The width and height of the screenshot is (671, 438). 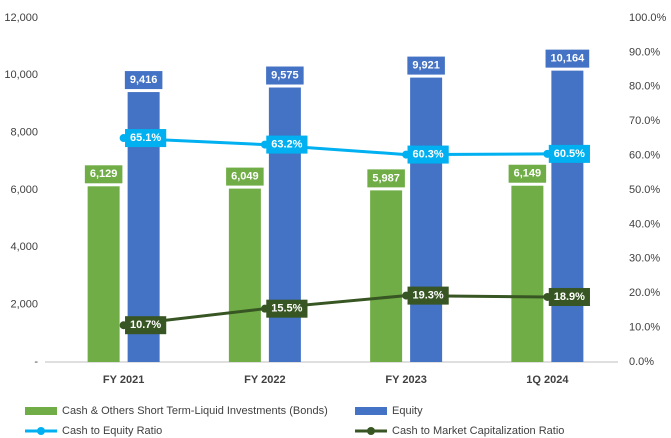 I want to click on data-label: 63.2%, so click(x=286, y=144).